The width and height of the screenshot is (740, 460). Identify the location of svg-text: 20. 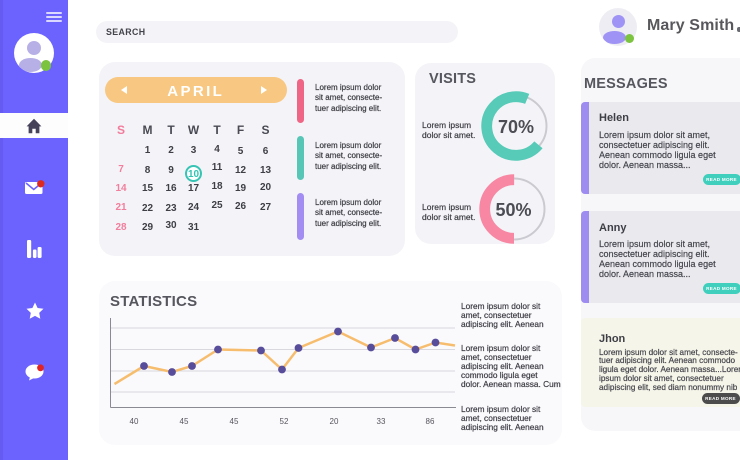
(334, 421).